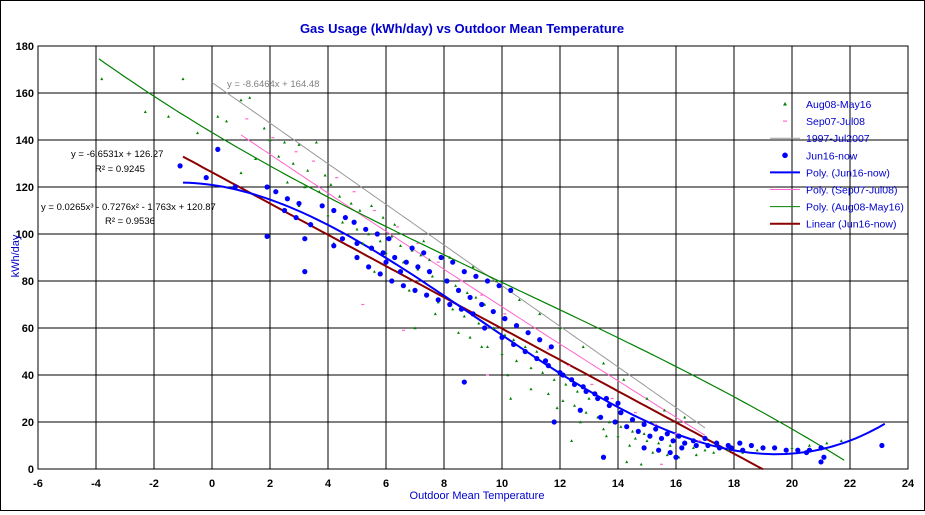 The image size is (925, 515). I want to click on x-tick-label: 24, so click(908, 484).